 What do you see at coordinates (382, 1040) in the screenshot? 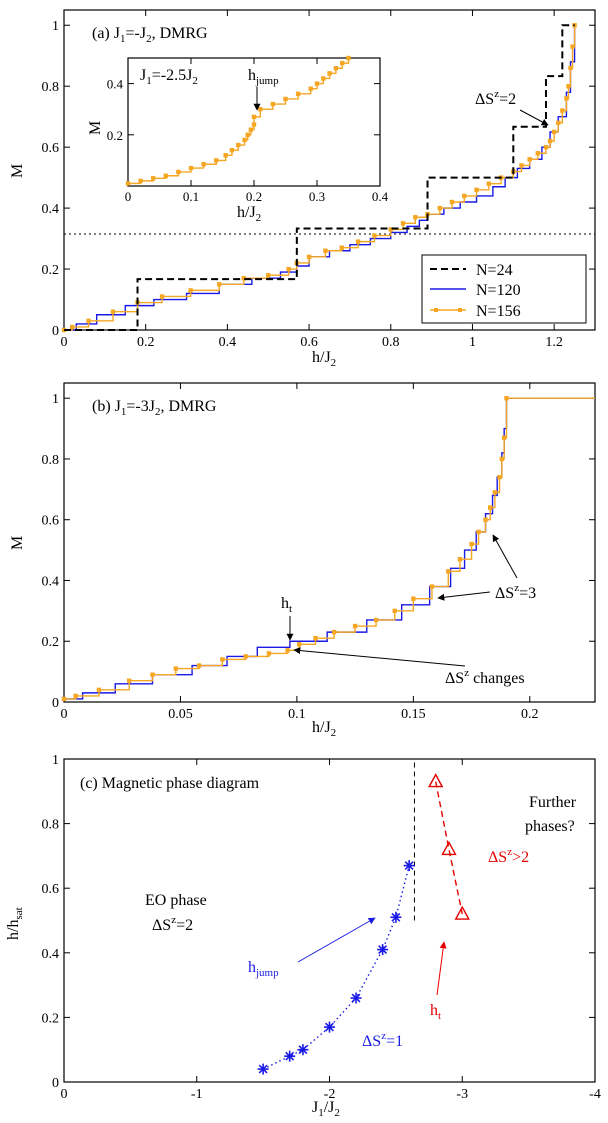
I see `label-ds1: ΔSz=1` at bounding box center [382, 1040].